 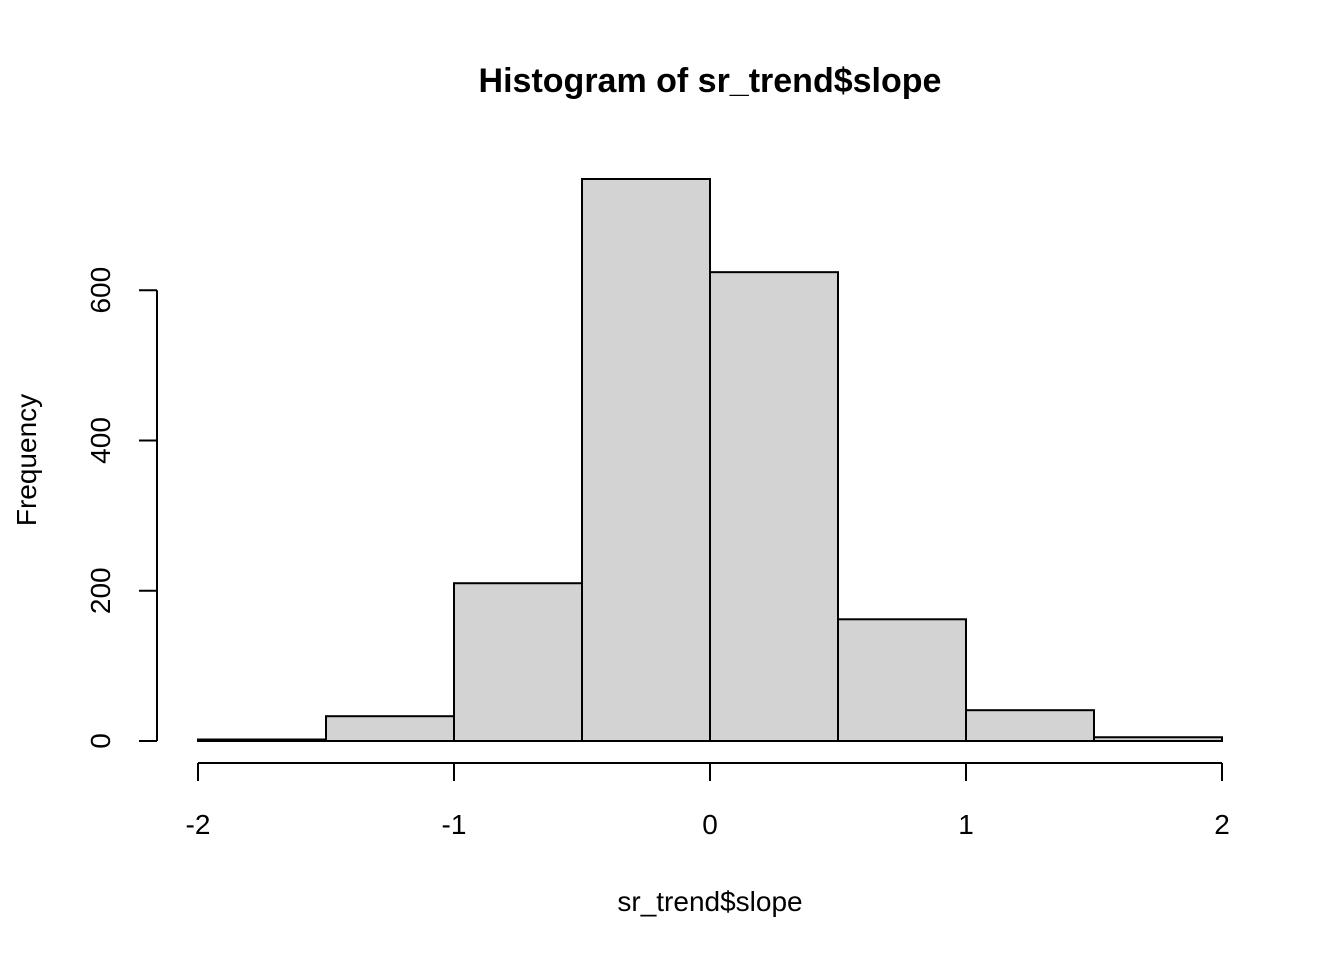 I want to click on x-tick-label: 1, so click(x=966, y=824).